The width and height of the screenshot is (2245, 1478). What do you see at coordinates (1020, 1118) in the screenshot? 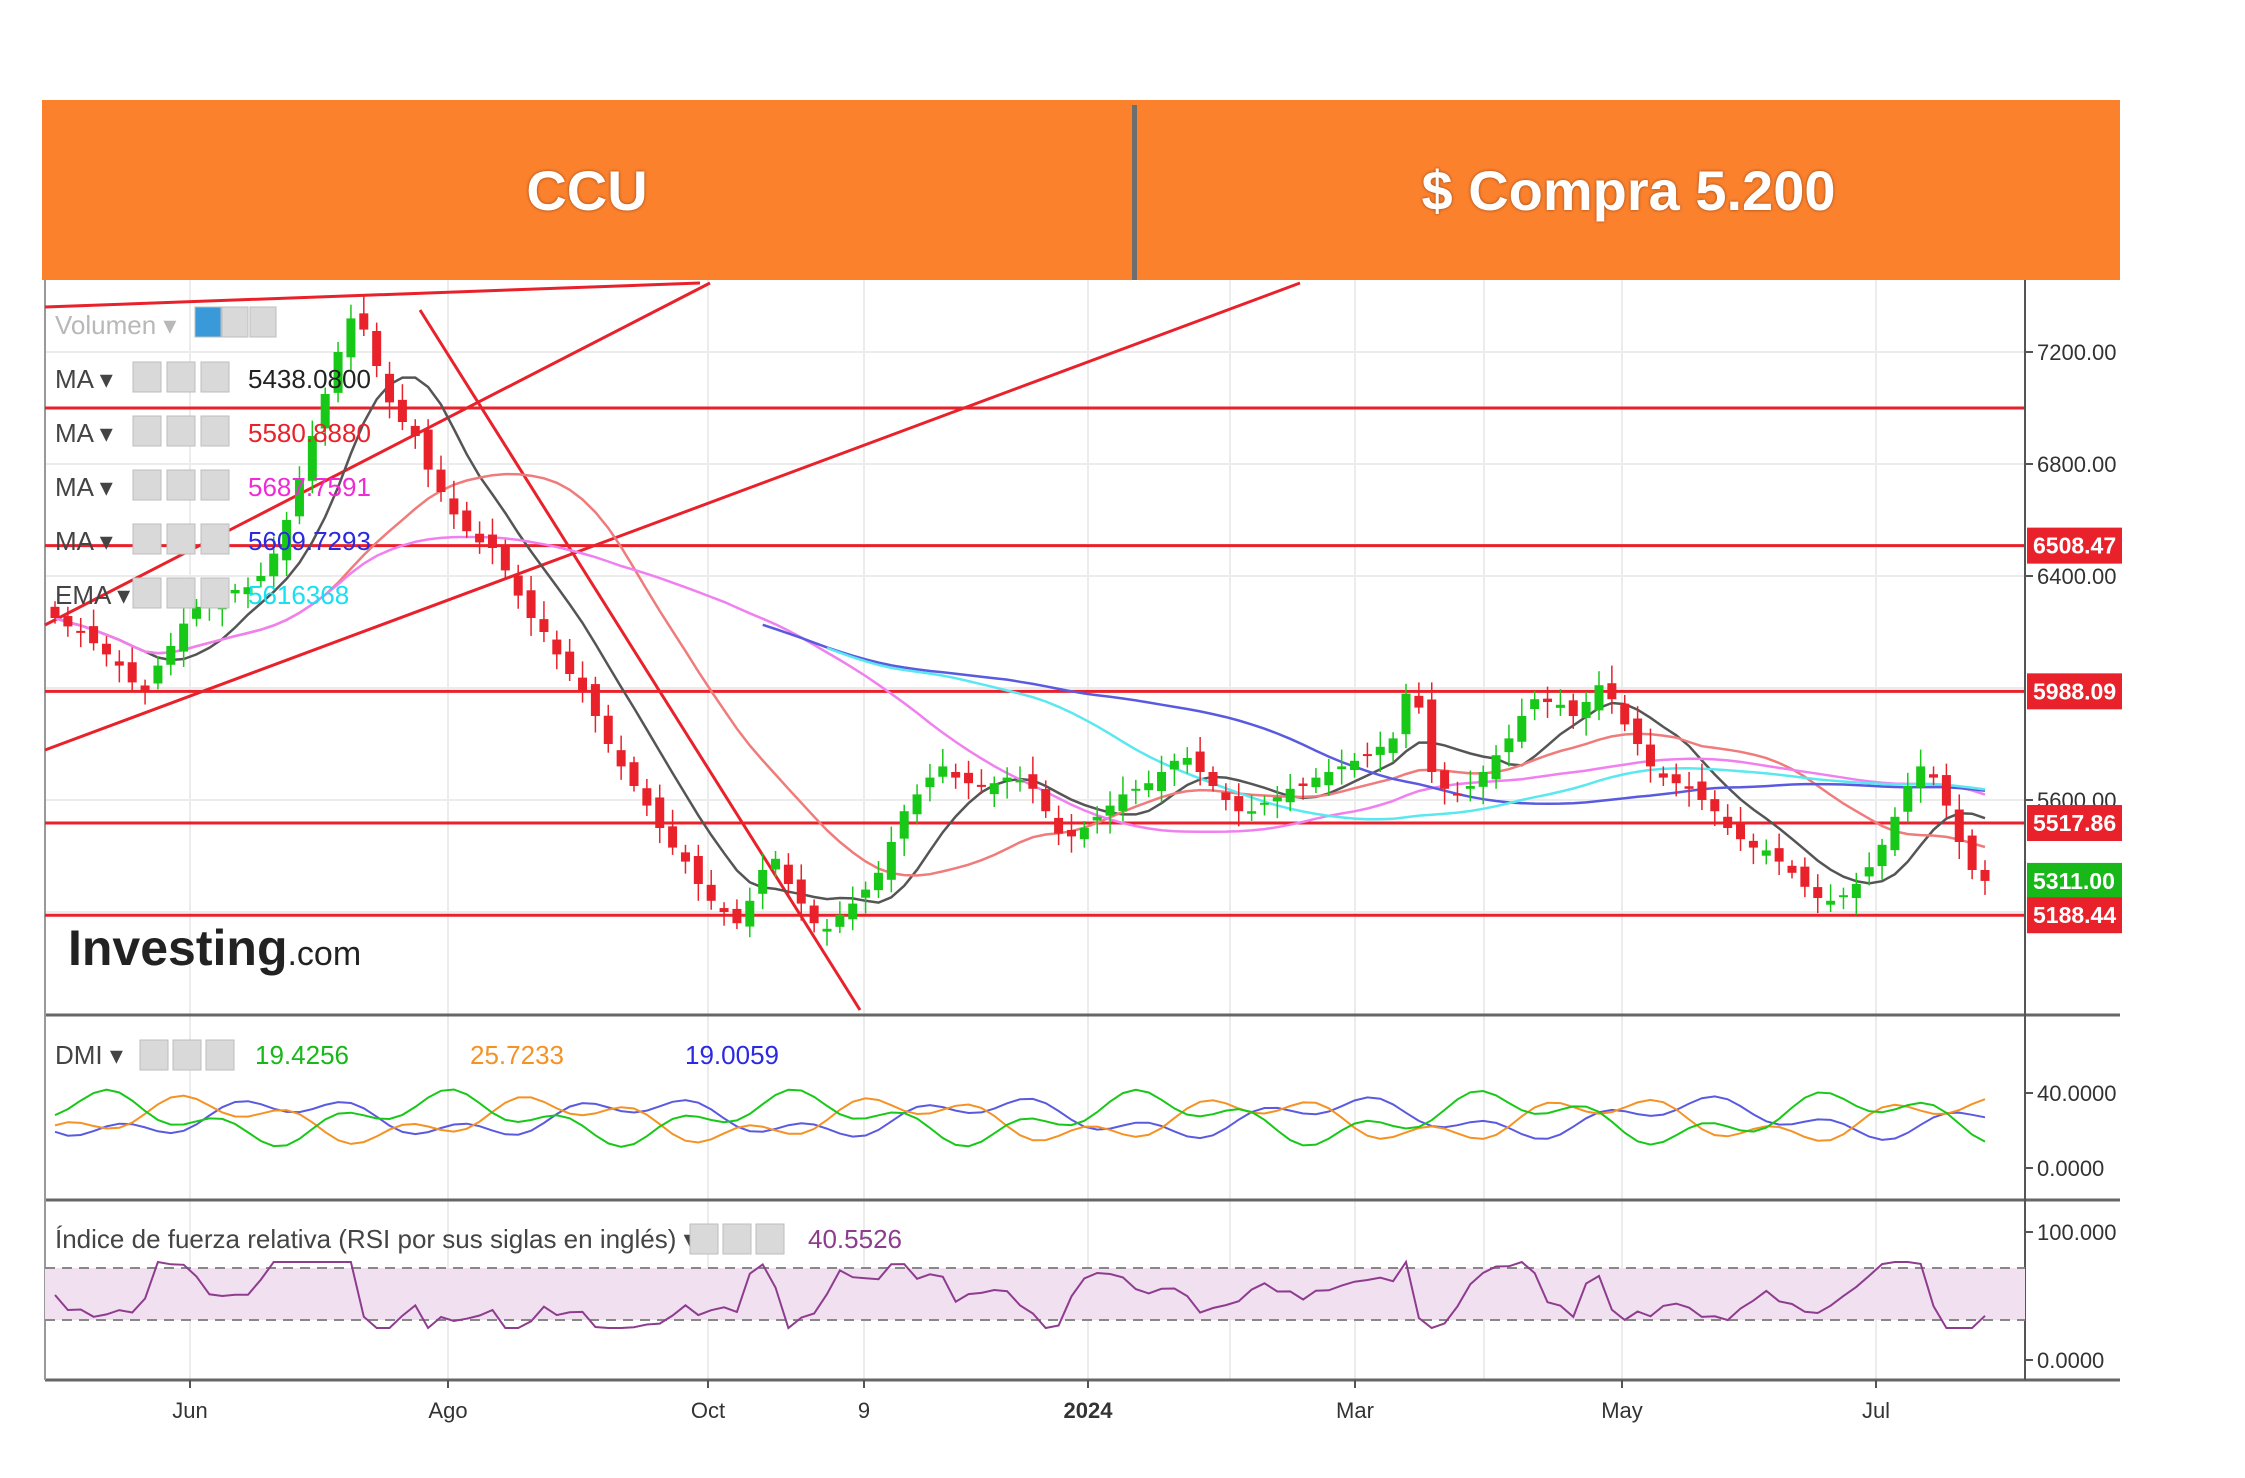
I see `dmi-line-adx` at bounding box center [1020, 1118].